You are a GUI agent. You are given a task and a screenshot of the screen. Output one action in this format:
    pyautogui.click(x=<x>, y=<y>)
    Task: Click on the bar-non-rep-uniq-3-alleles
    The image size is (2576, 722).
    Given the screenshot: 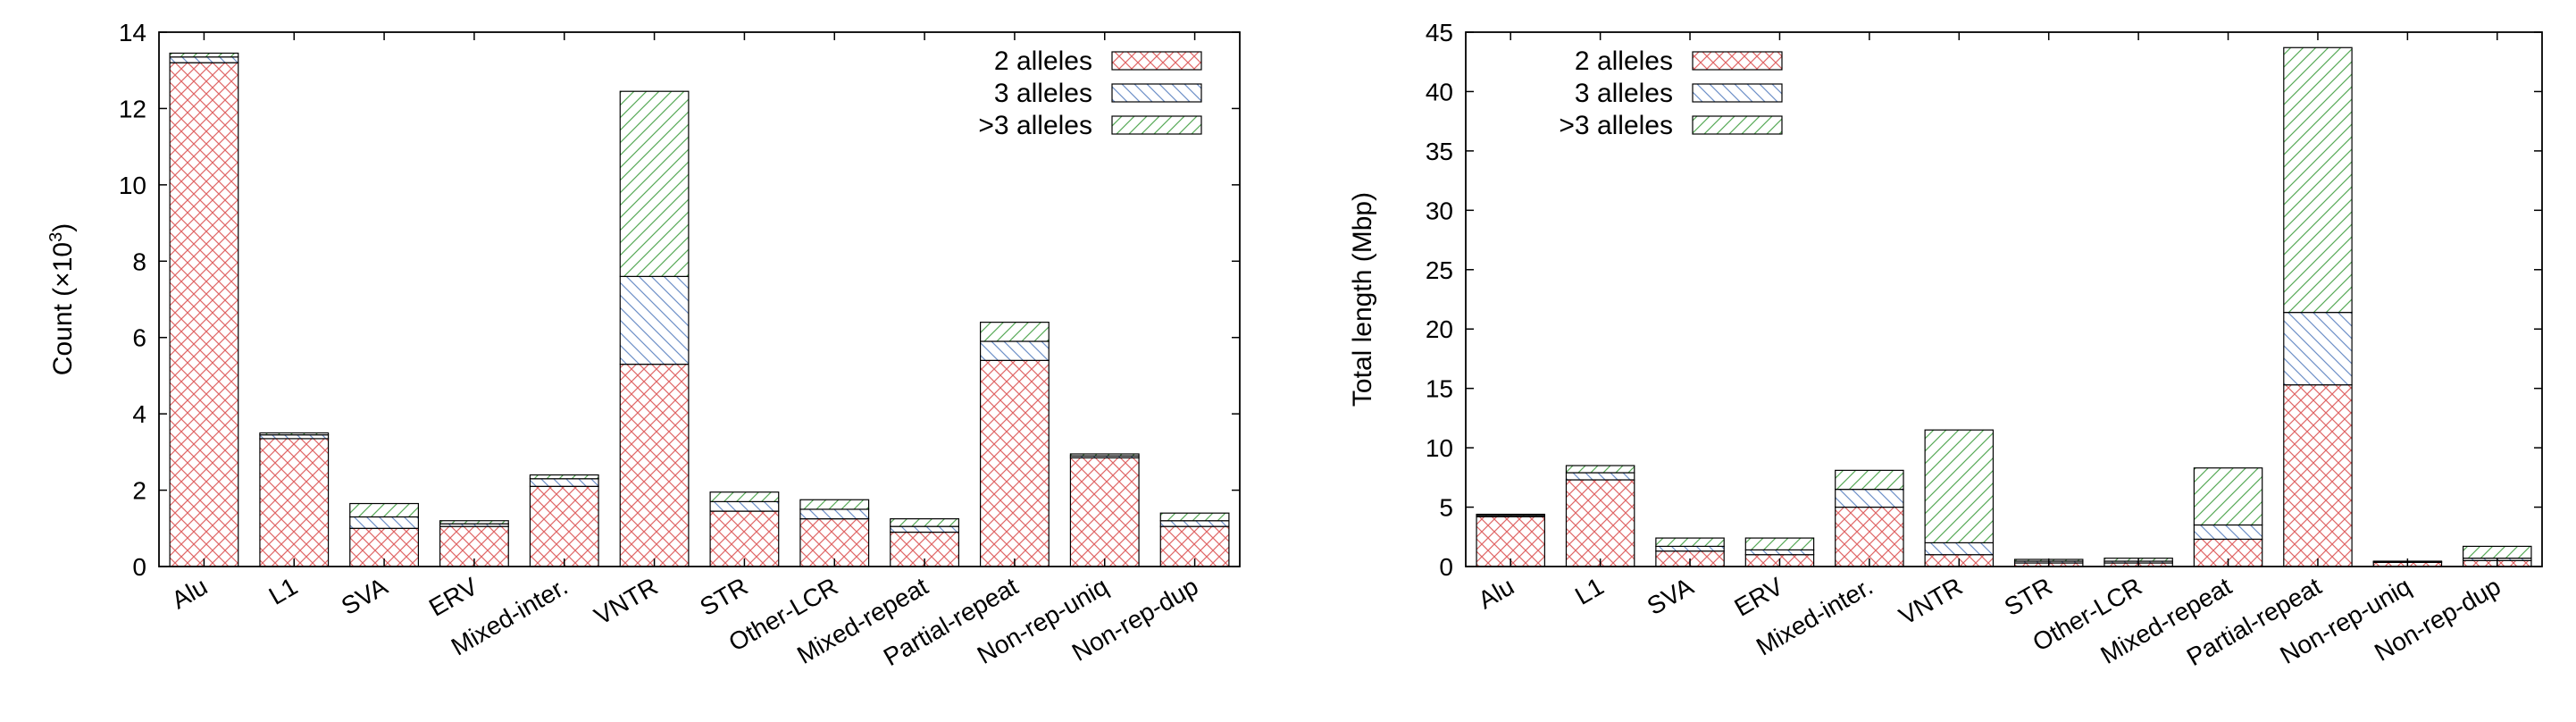 What is the action you would take?
    pyautogui.click(x=1105, y=455)
    